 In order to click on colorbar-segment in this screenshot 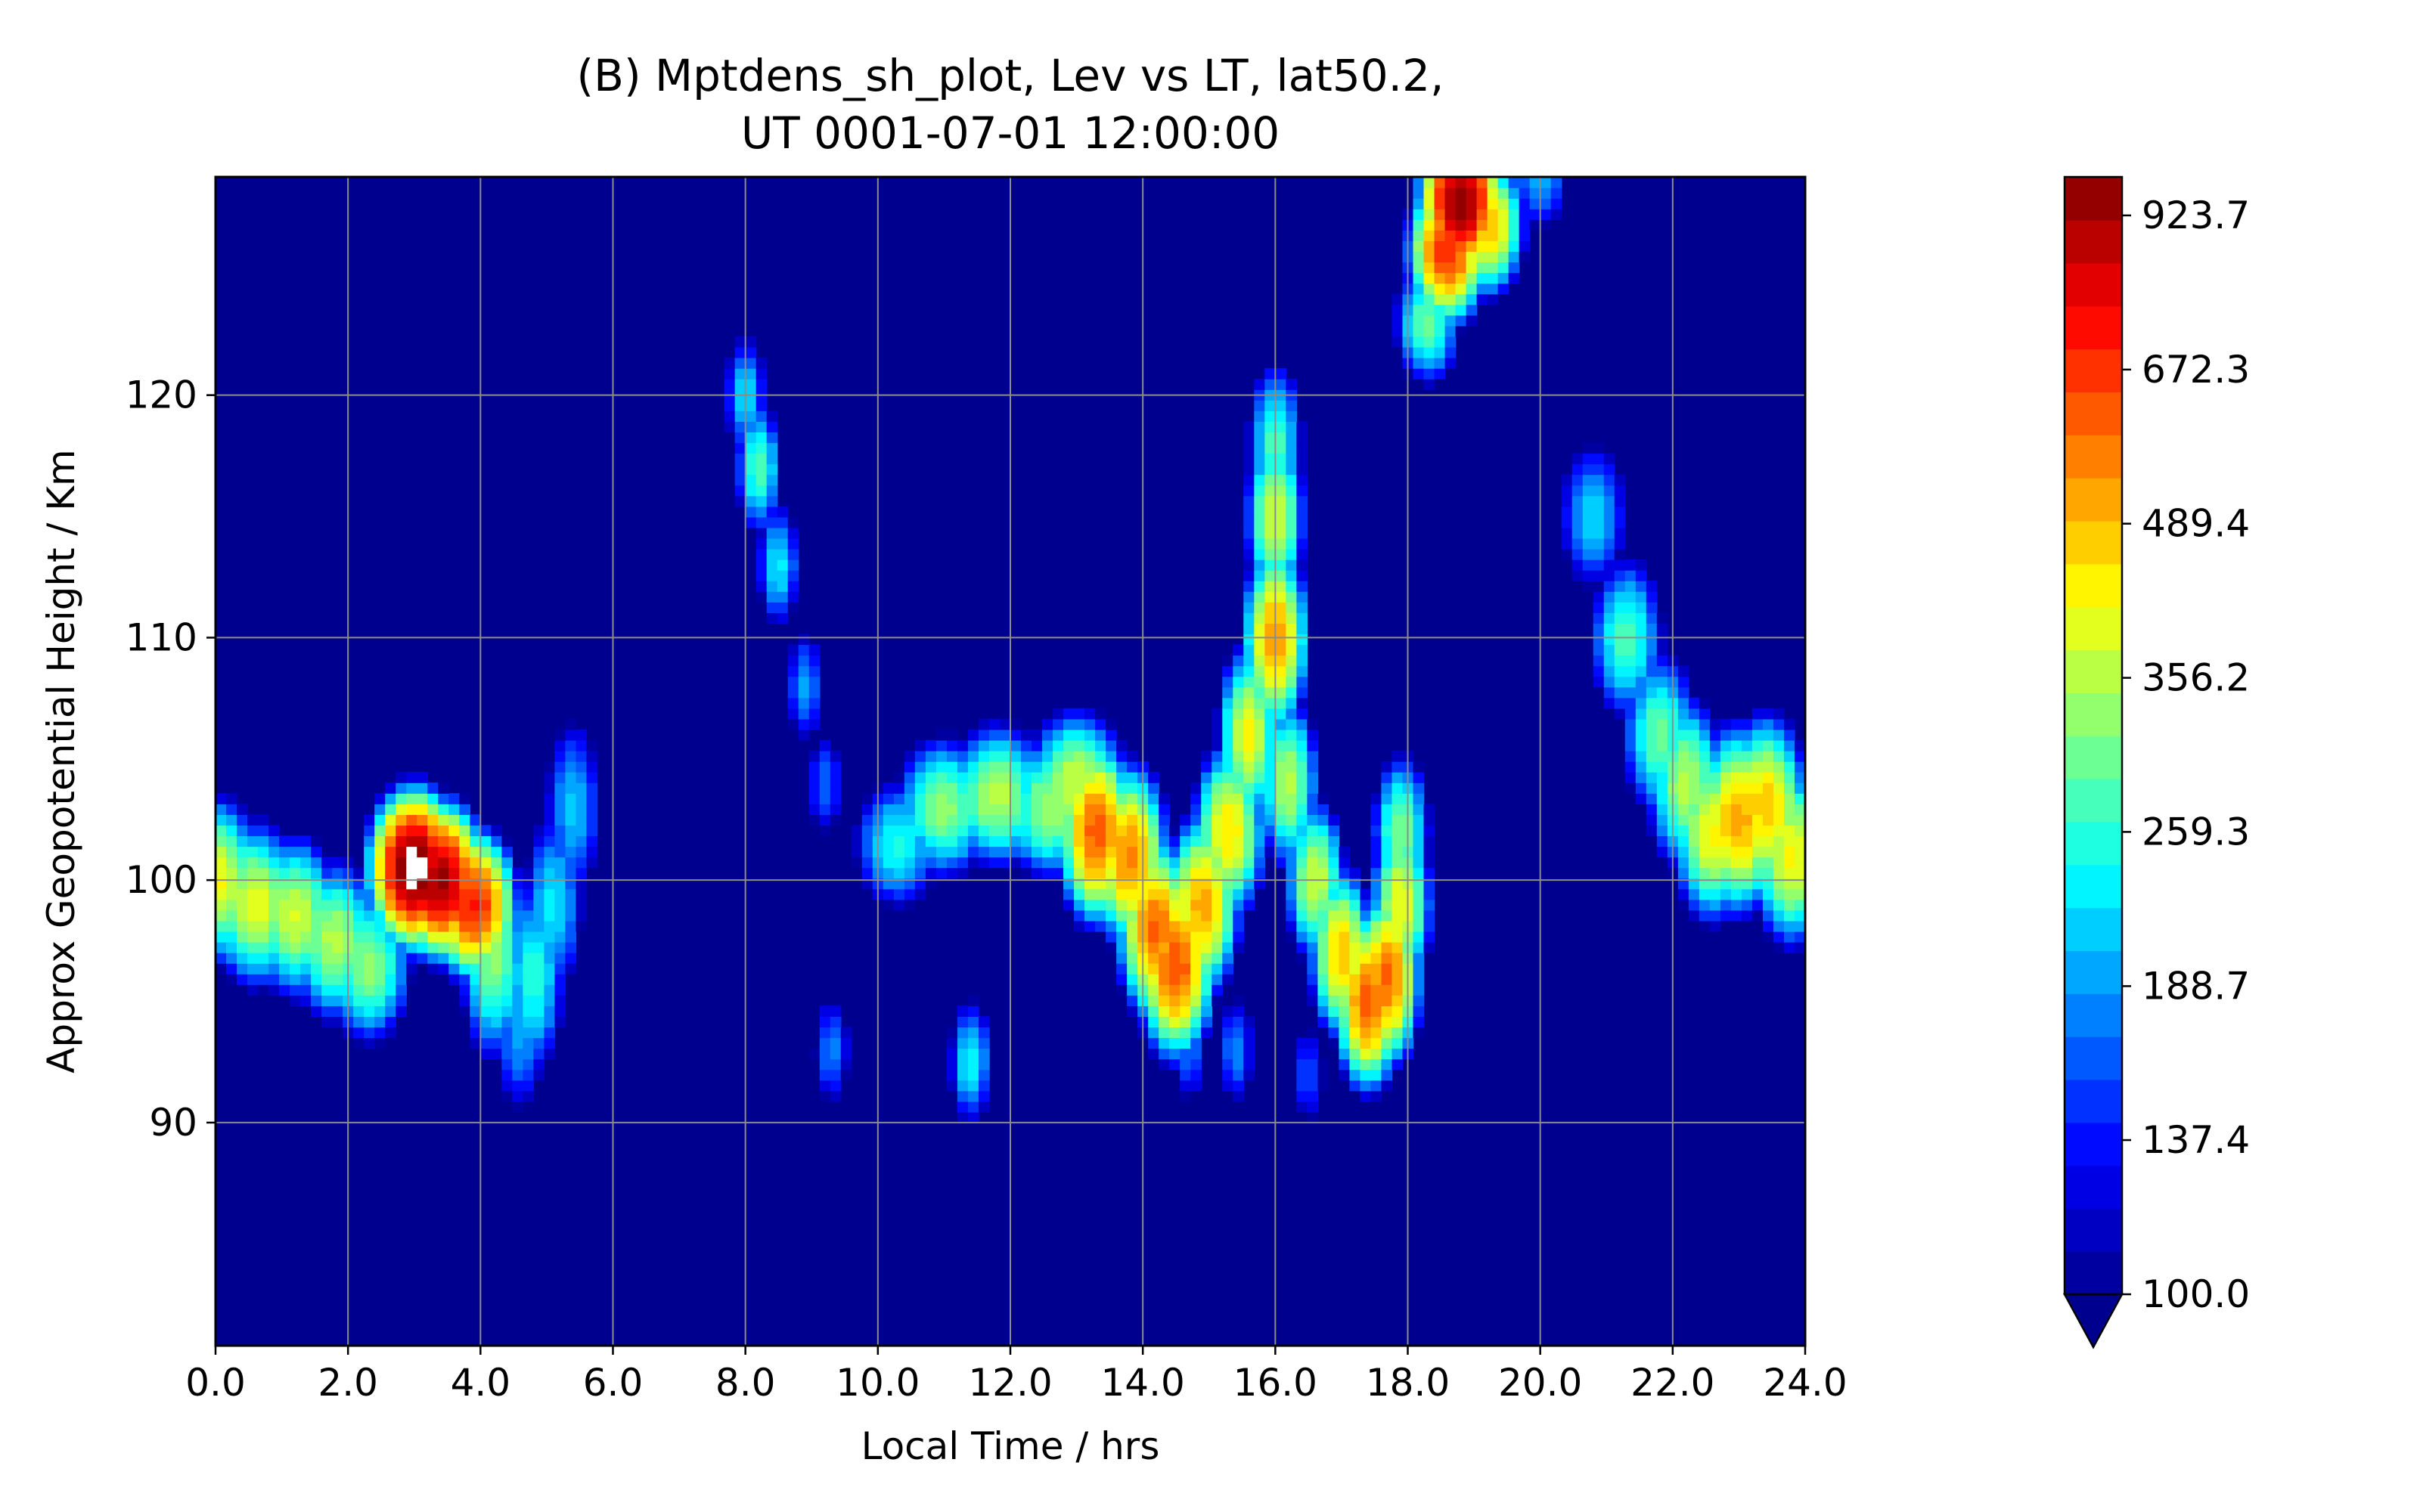, I will do `click(2093, 671)`.